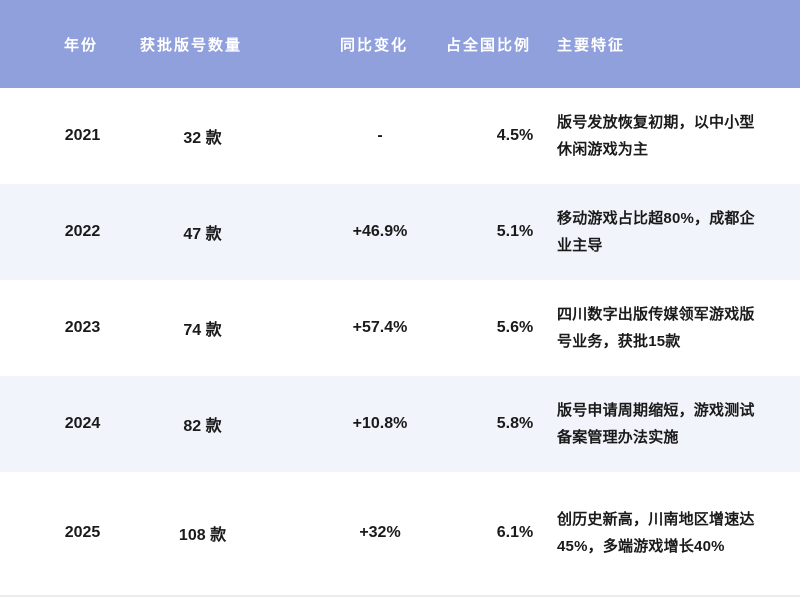 The image size is (800, 600). What do you see at coordinates (380, 327) in the screenshot?
I see `cell-yoy: +57.4%` at bounding box center [380, 327].